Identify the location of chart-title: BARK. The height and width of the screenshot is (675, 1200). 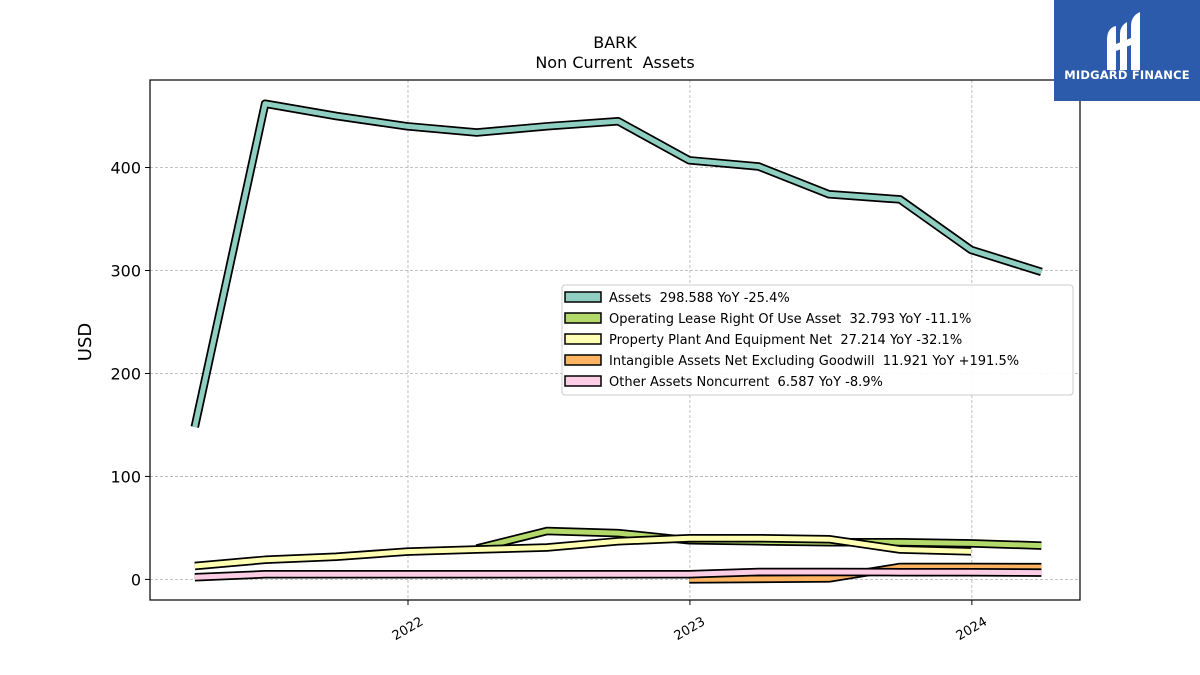
(615, 42).